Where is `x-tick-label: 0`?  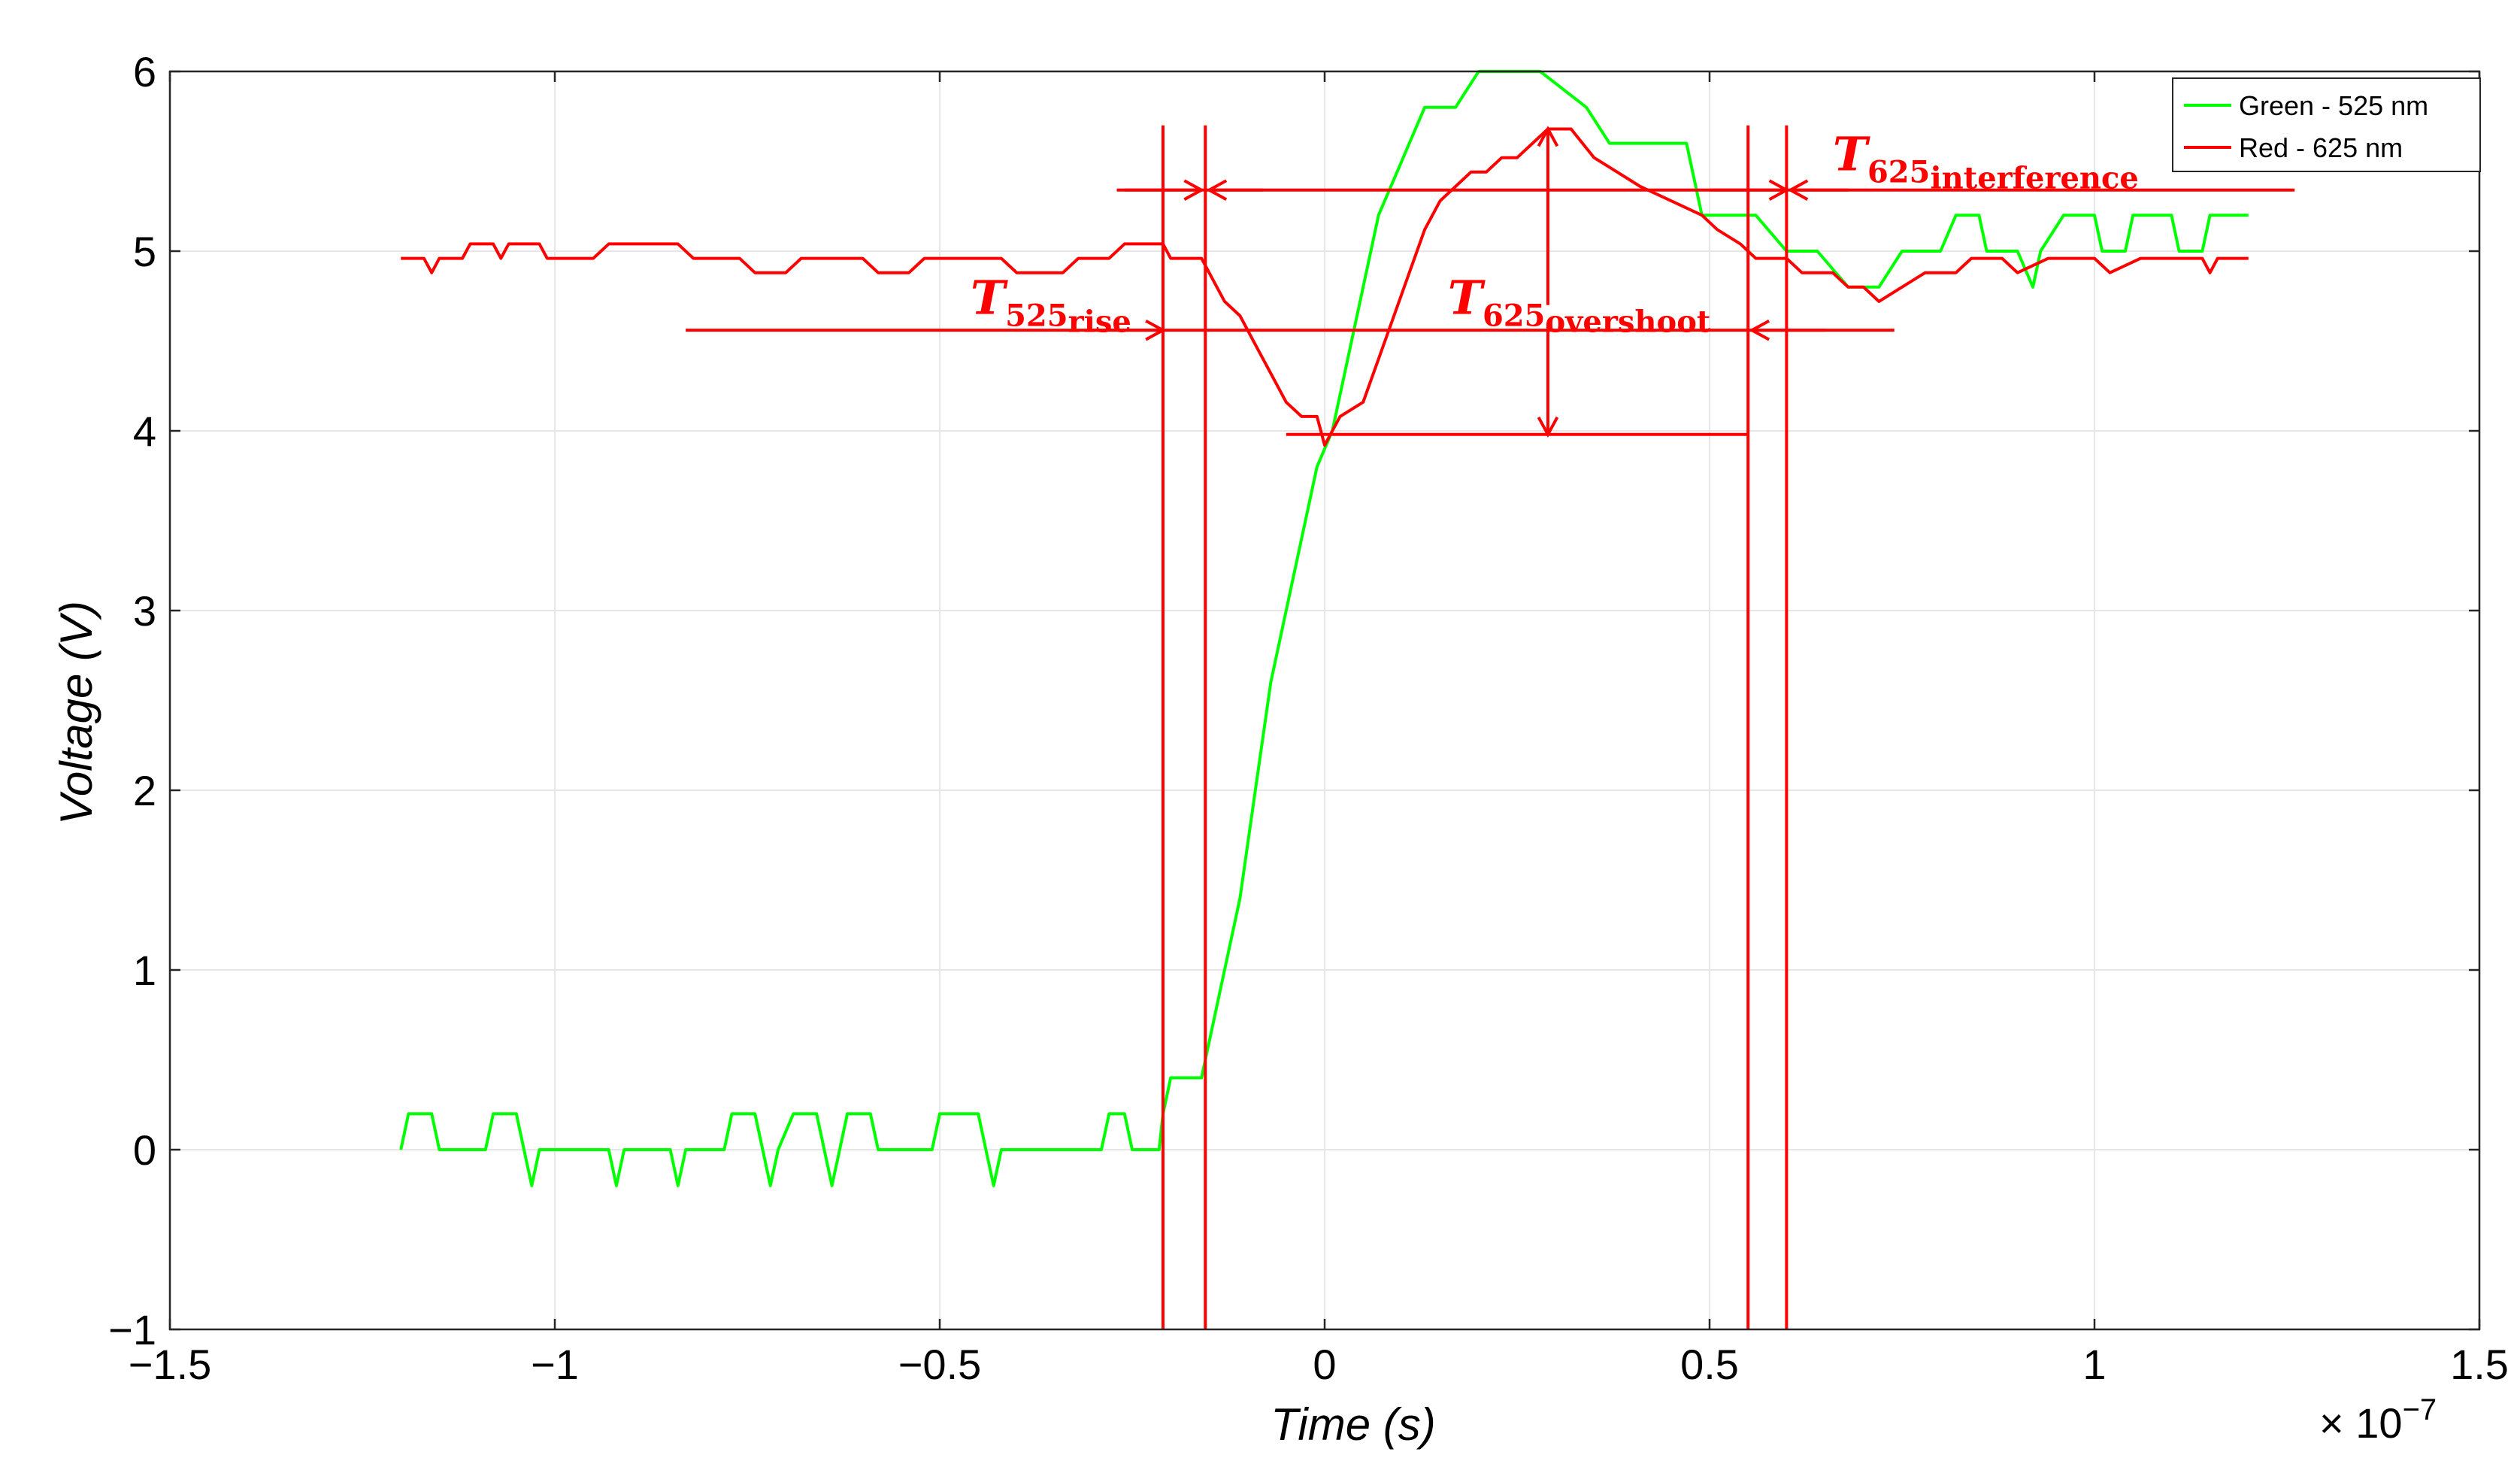
x-tick-label: 0 is located at coordinates (1324, 1365).